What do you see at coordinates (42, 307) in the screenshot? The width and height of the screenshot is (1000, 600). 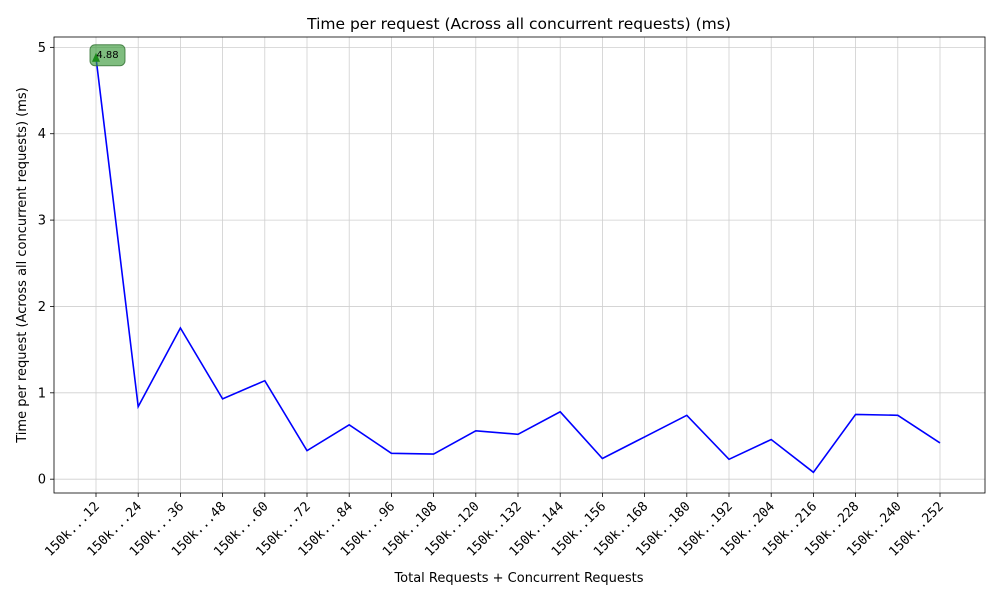 I see `y-tick-label: 2` at bounding box center [42, 307].